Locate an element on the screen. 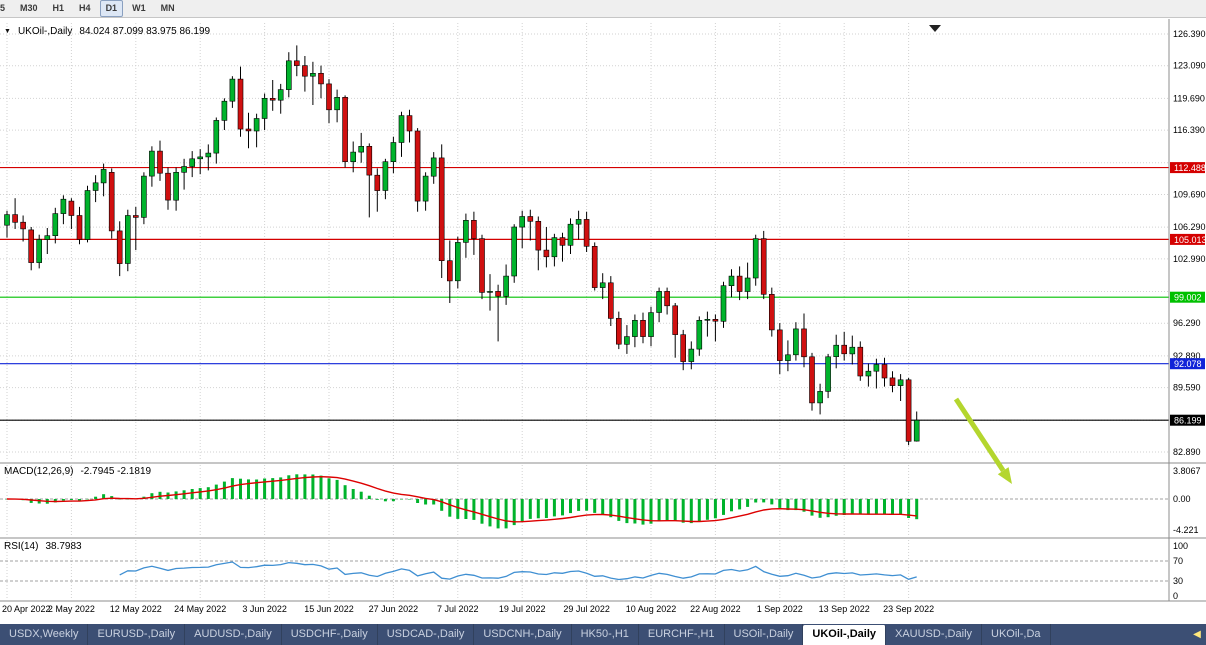 This screenshot has width=1206, height=645. period-button-w1: W1 is located at coordinates (139, 8).